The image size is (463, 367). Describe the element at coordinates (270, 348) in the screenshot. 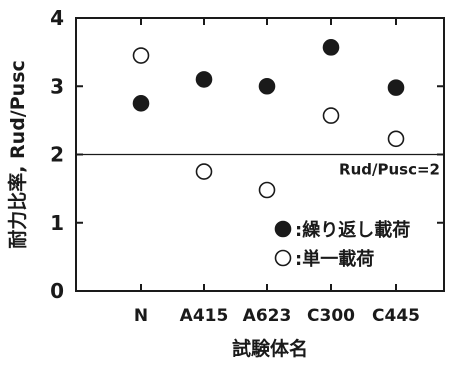

I see `x-axis-label: 試験体名` at that location.